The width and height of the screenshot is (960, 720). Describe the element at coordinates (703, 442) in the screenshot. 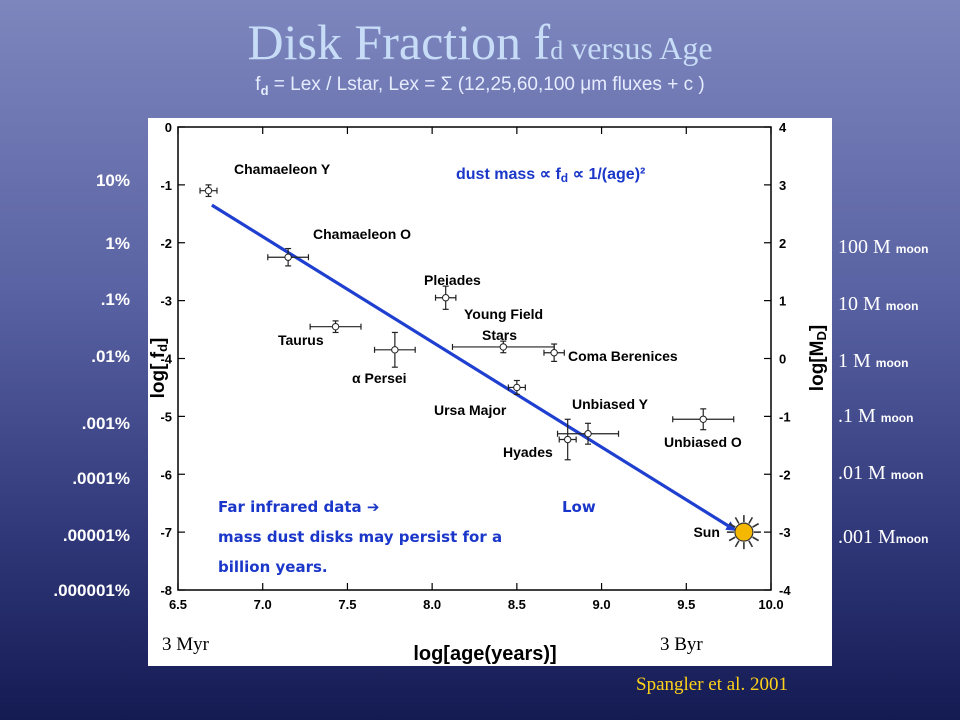

I see `point-label: Unbiased O` at that location.